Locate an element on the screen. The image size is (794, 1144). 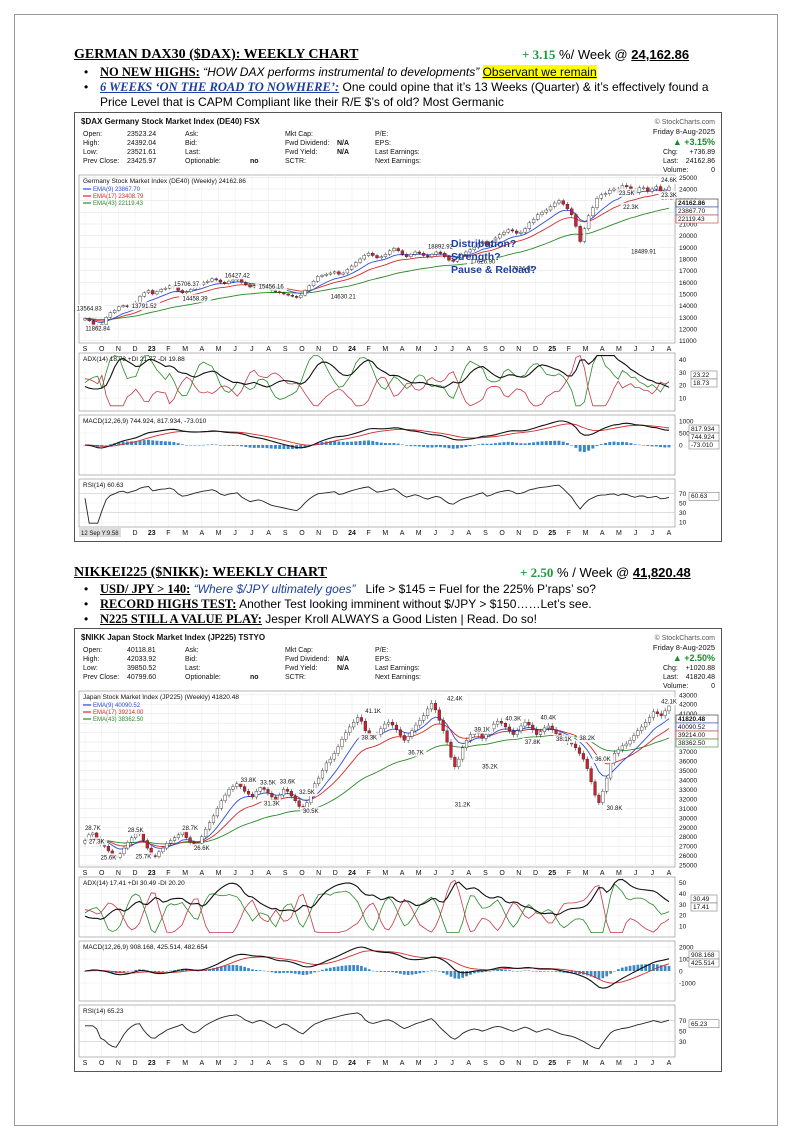
x-tick-label: A is located at coordinates (201, 873).